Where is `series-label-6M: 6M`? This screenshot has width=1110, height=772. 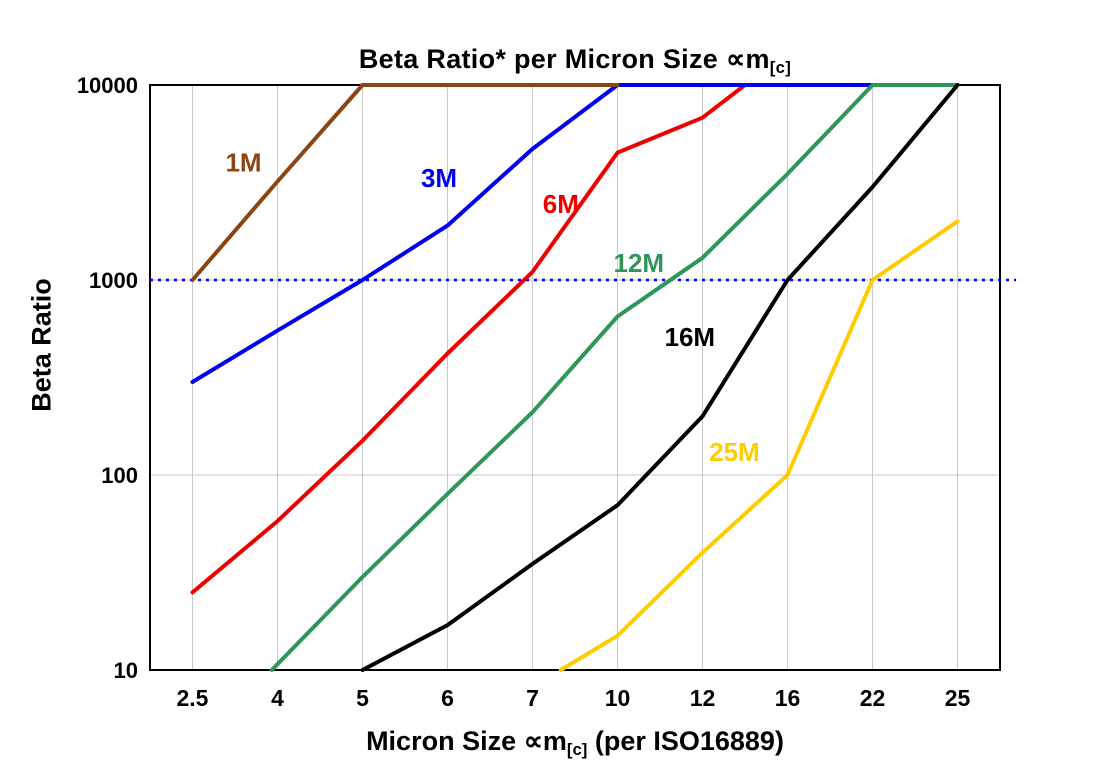
series-label-6M: 6M is located at coordinates (561, 204).